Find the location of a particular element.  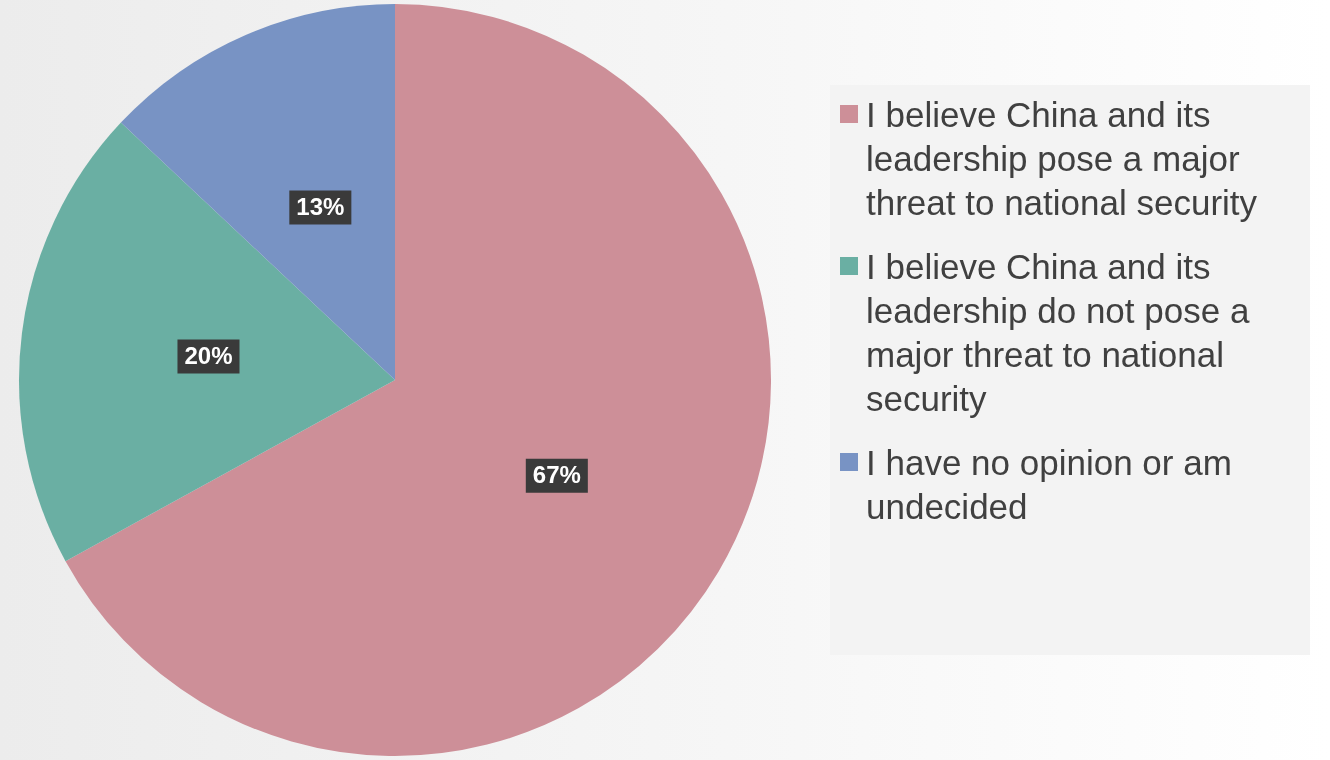

data-label: 20% is located at coordinates (208, 356).